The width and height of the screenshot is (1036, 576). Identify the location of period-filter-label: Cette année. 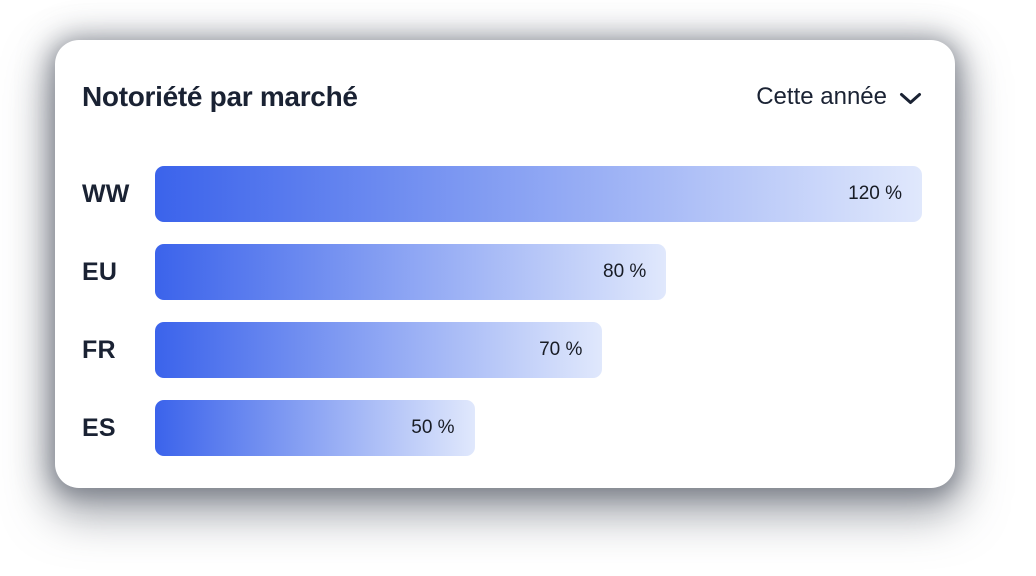
(821, 96).